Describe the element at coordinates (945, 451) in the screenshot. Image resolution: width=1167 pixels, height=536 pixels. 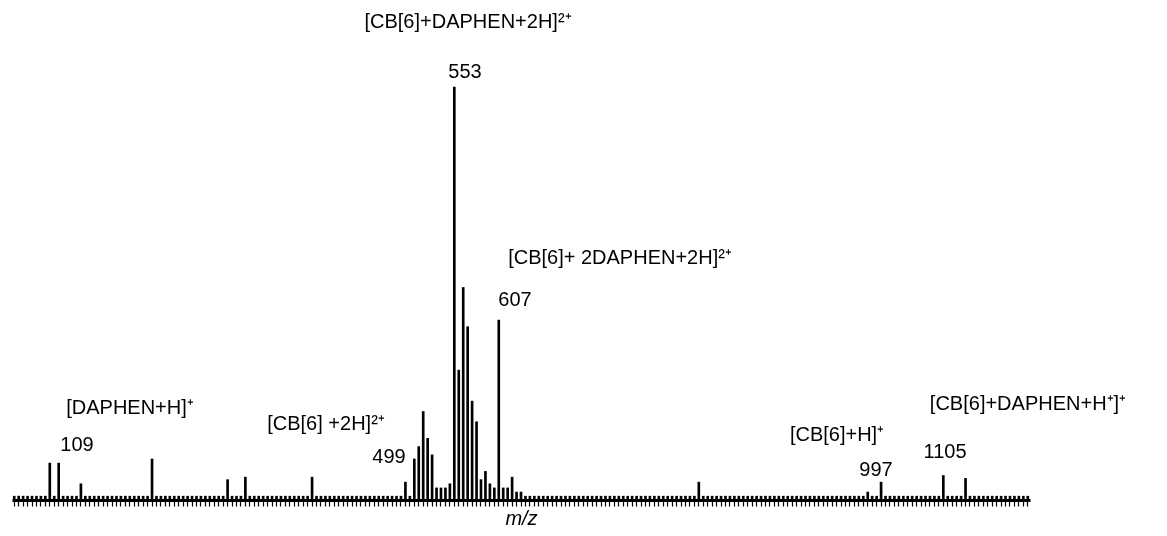
I see `annotation: 1105` at that location.